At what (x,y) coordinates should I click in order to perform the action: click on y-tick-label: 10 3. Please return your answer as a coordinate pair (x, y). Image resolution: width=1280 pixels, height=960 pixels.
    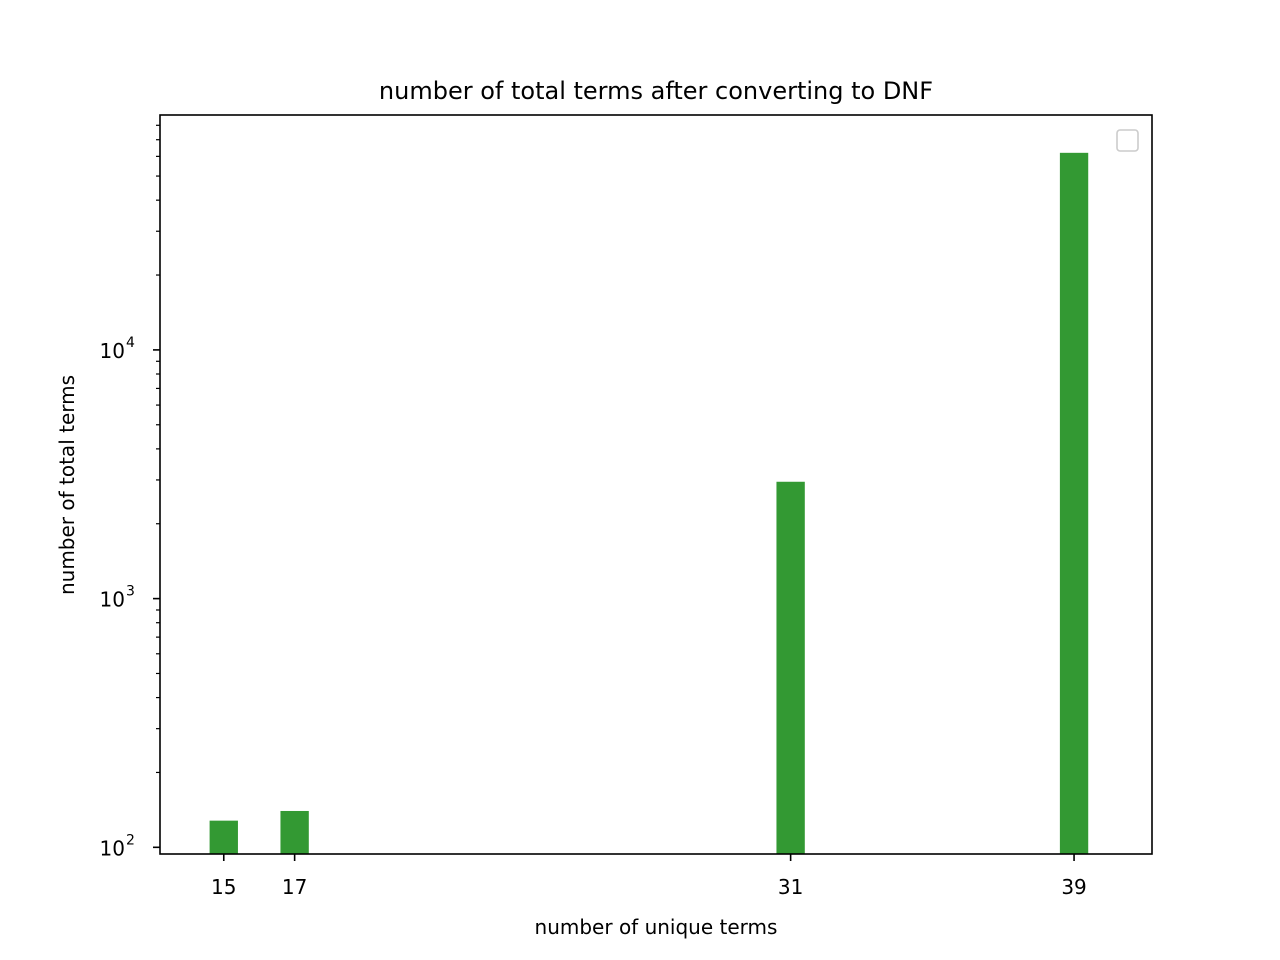
    Looking at the image, I should click on (117, 598).